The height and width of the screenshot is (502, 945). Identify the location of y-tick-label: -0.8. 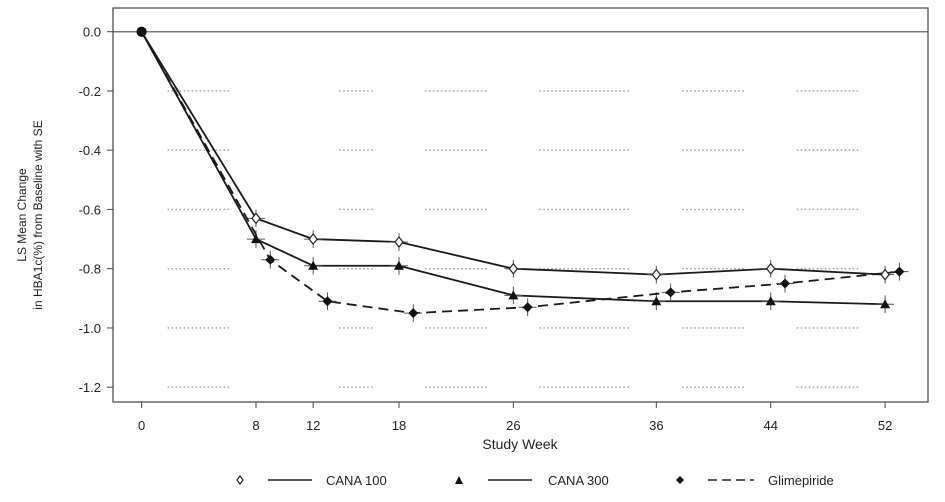
(90, 269).